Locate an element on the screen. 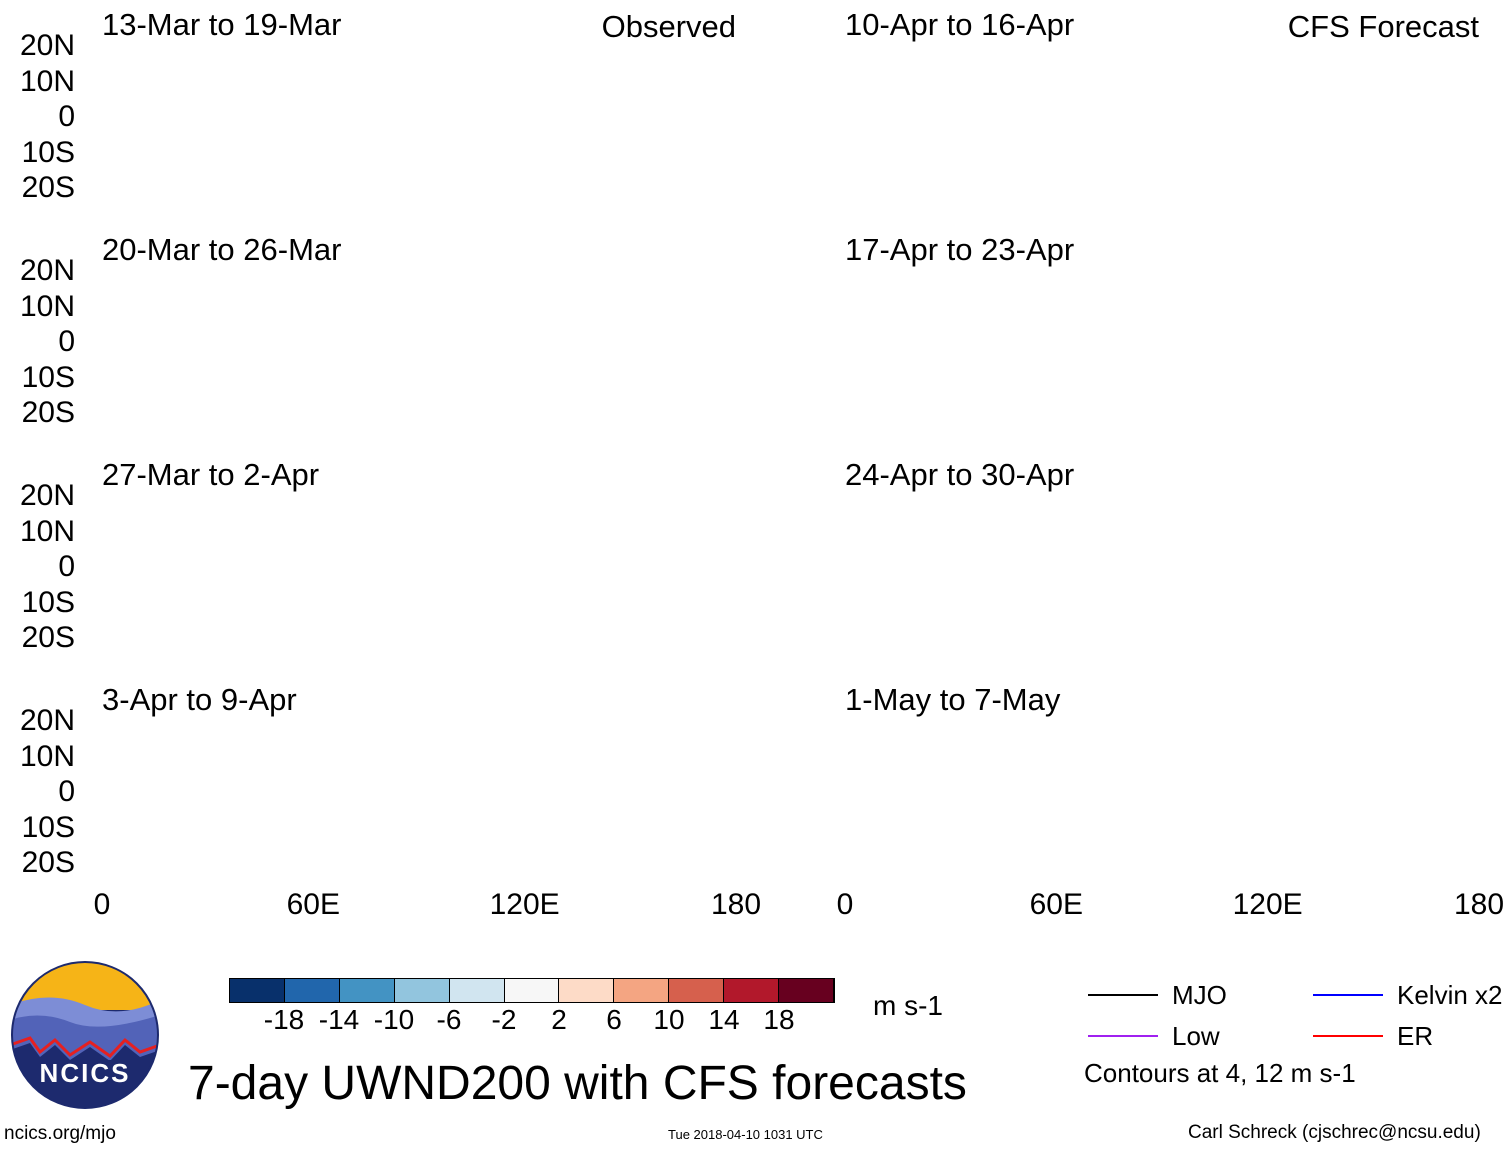  logo-text: NCICS is located at coordinates (85, 1073).